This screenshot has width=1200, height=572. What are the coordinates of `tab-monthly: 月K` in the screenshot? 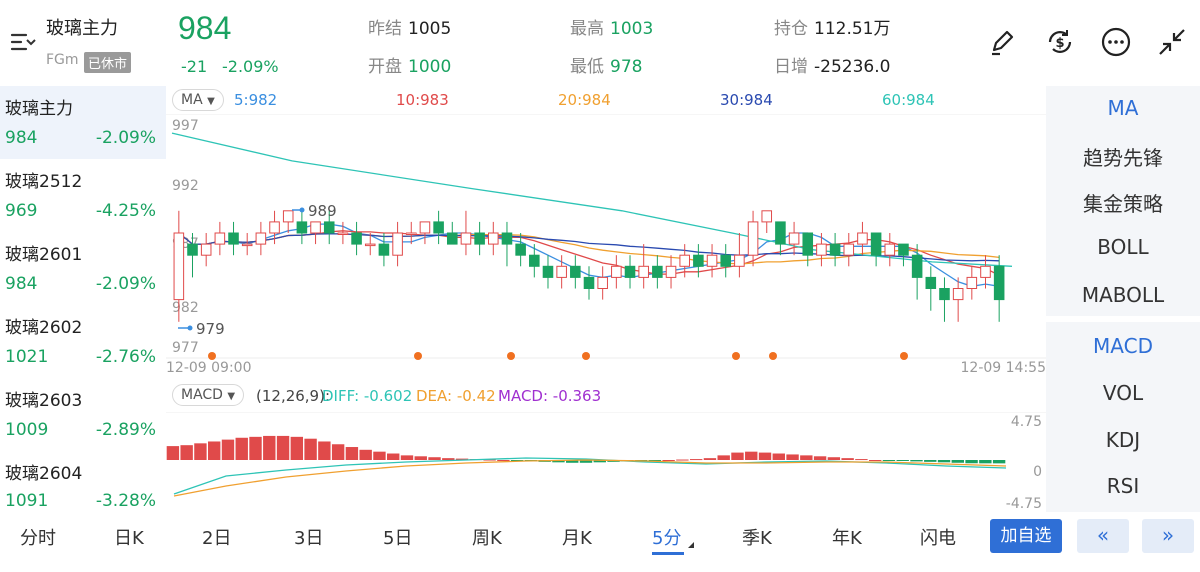 It's located at (577, 538).